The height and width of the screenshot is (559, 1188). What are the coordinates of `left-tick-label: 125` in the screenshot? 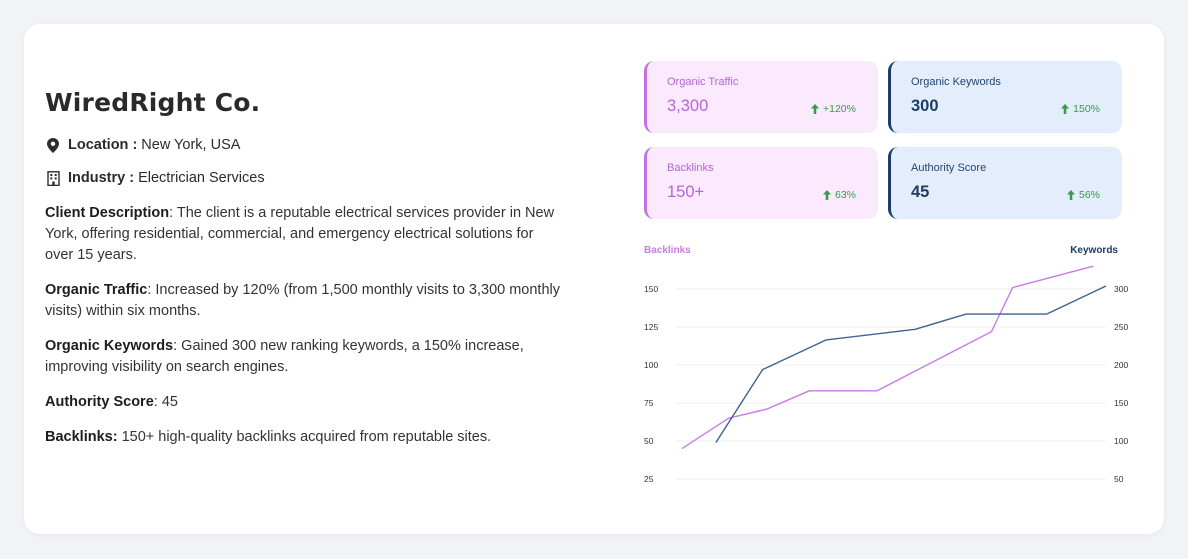 It's located at (651, 327).